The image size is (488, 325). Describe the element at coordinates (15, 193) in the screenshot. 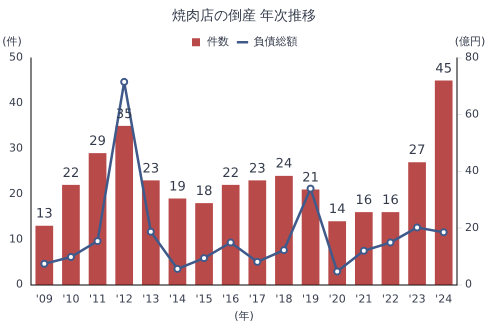

I see `y-tick-label: 20` at that location.